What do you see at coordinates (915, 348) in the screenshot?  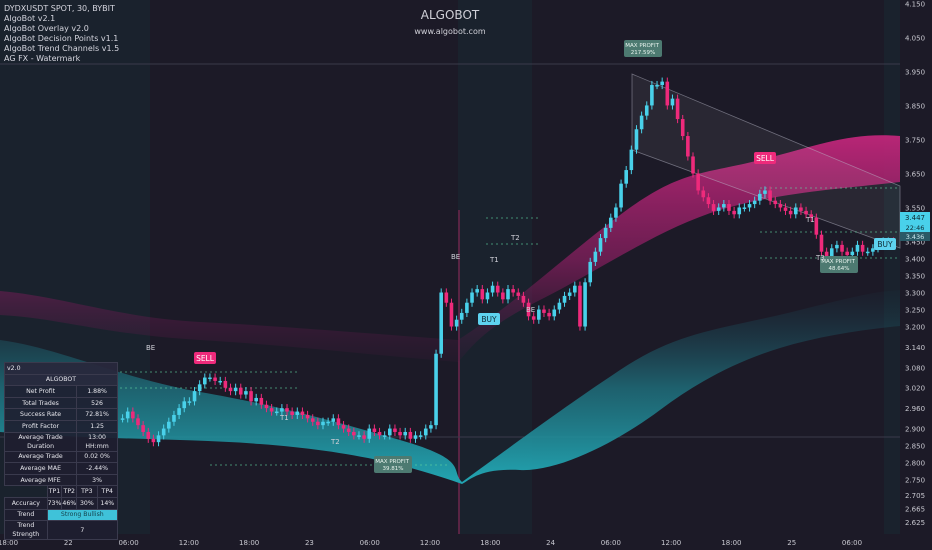 I see `price-tick-label: 3.140` at bounding box center [915, 348].